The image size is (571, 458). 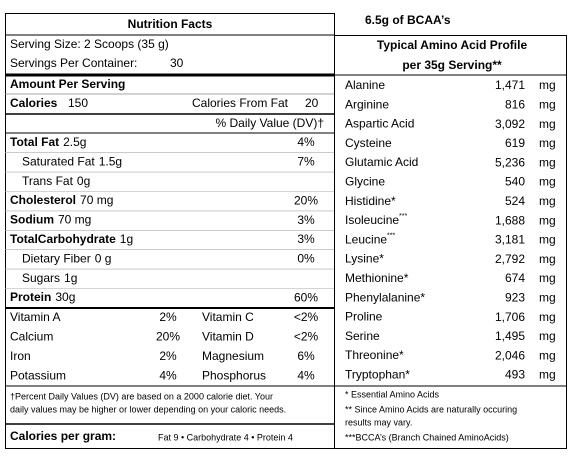 What do you see at coordinates (452, 65) in the screenshot?
I see `amino-title: per 35g Serving**` at bounding box center [452, 65].